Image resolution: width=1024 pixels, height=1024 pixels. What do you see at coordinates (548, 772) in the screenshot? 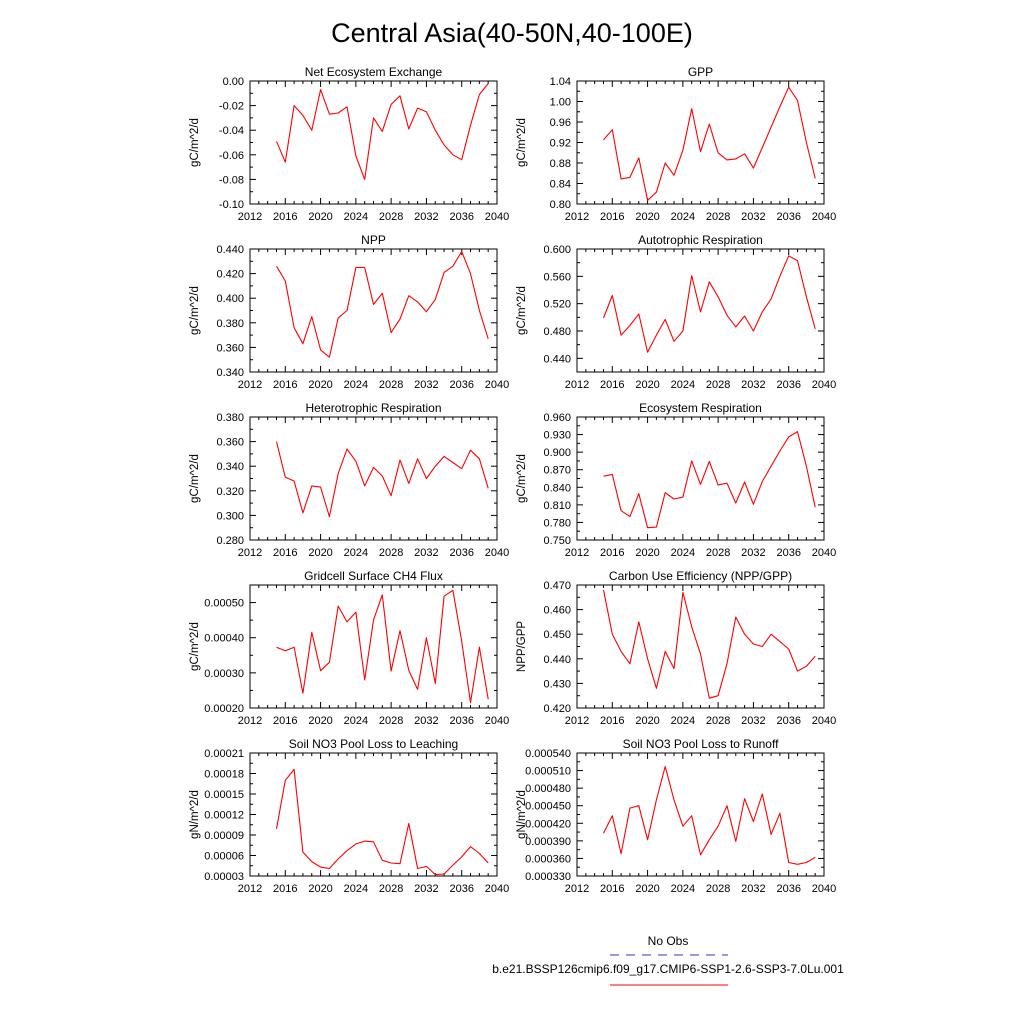
I see `y-tick-label: 0.000510` at bounding box center [548, 772].